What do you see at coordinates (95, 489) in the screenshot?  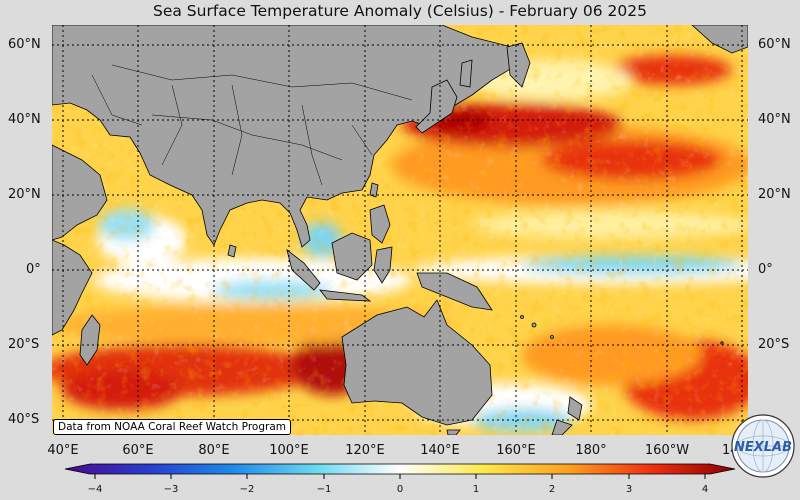 I see `colorbar-tick-label: −4` at bounding box center [95, 489].